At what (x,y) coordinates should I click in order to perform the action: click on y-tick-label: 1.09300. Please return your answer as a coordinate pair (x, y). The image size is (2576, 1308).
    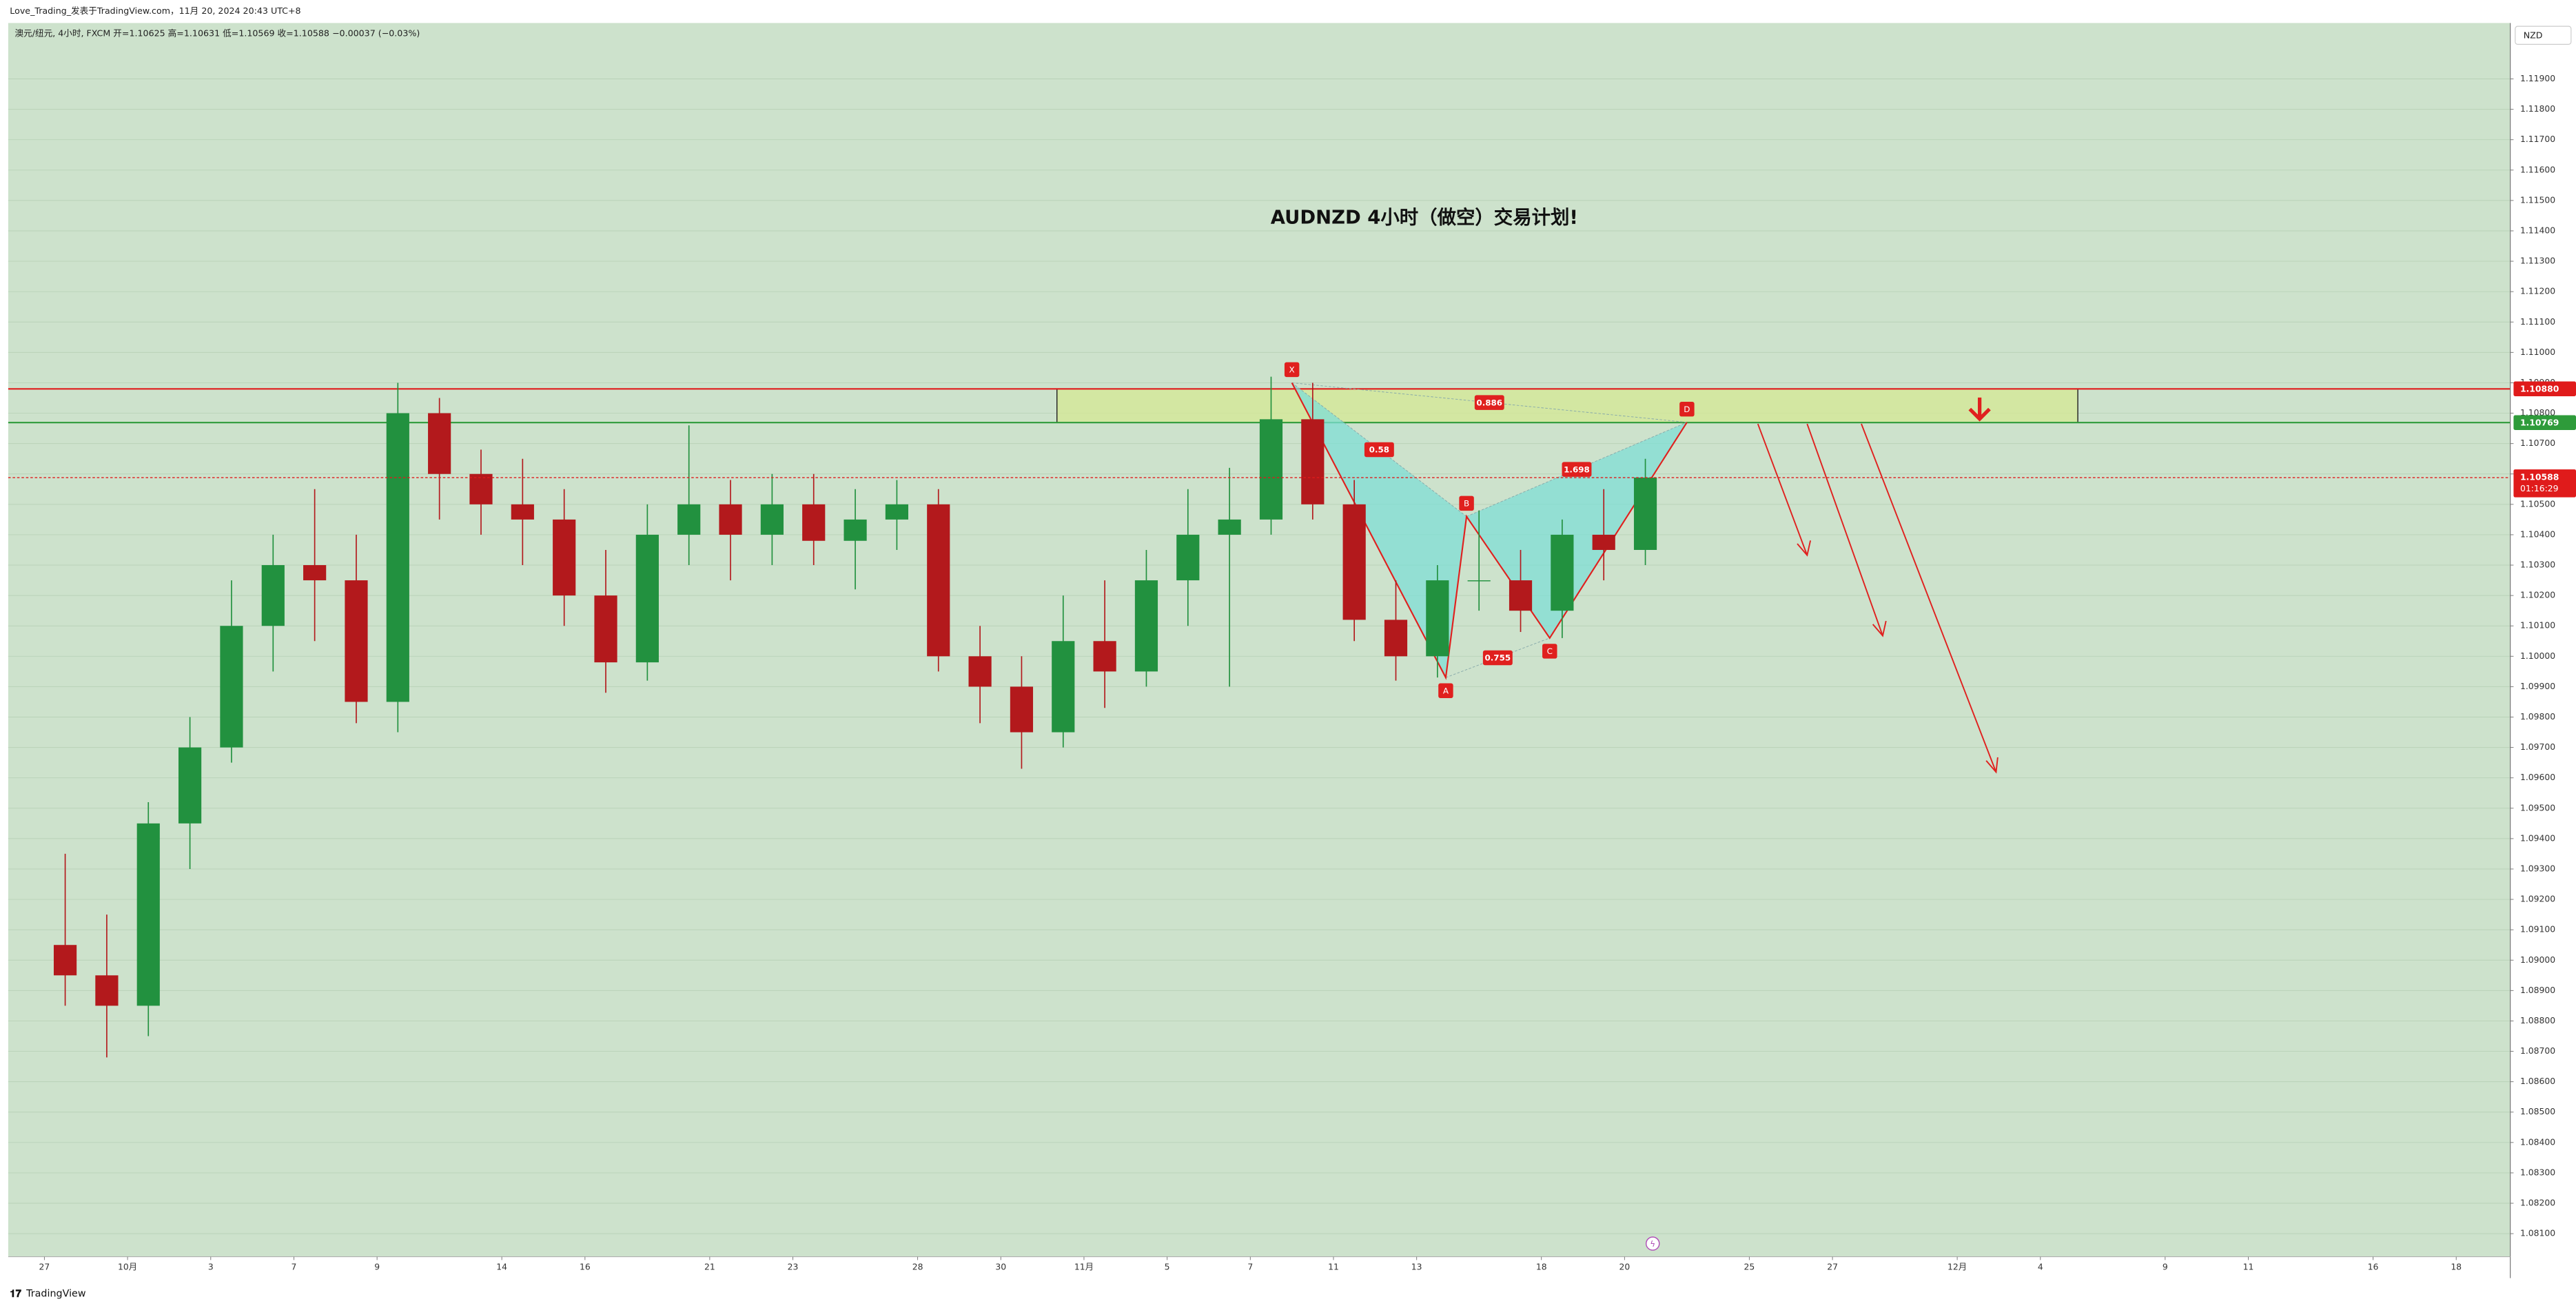
    Looking at the image, I should click on (2537, 868).